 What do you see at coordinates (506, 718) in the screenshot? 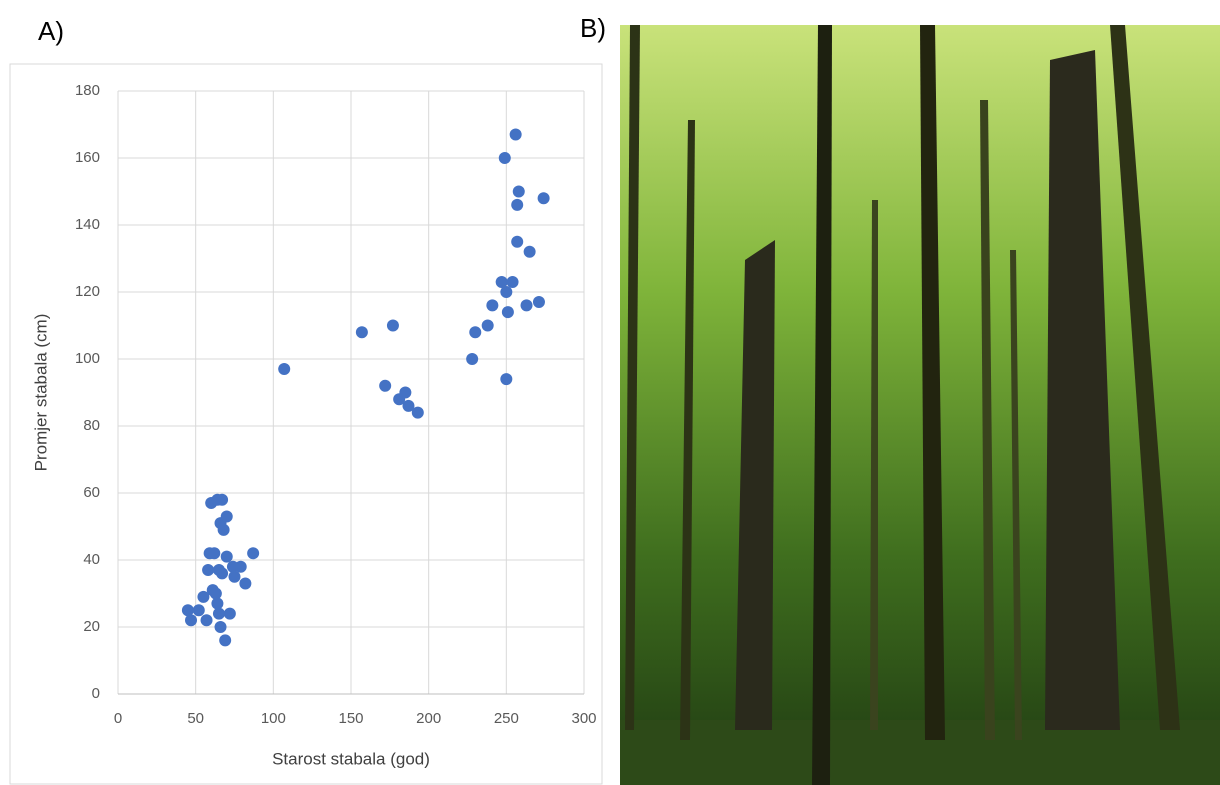
I see `x-tick-label: 250` at bounding box center [506, 718].